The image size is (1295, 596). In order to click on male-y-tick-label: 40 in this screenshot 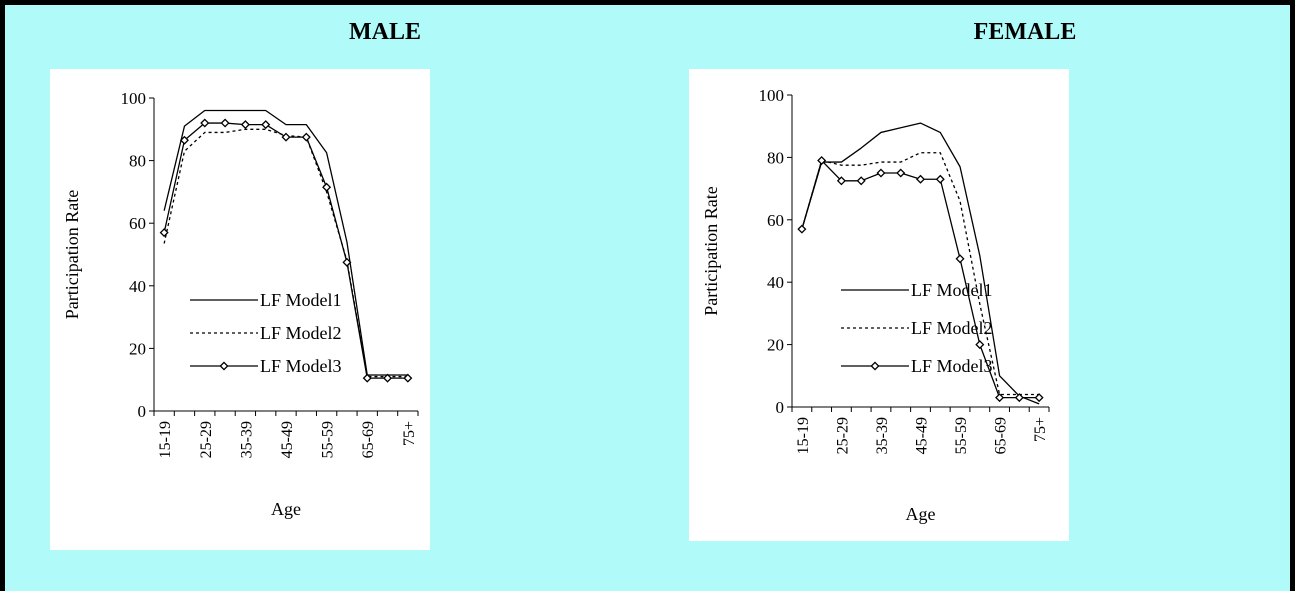, I will do `click(137, 286)`.